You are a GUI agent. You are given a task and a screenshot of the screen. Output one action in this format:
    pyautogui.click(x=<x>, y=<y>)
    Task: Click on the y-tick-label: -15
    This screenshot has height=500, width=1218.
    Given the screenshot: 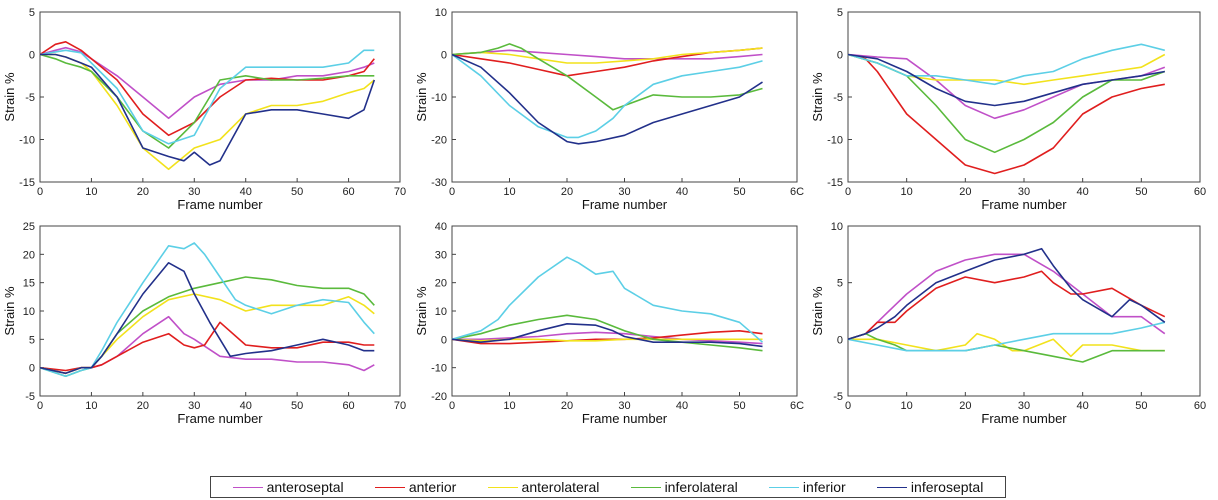 What is the action you would take?
    pyautogui.click(x=835, y=183)
    